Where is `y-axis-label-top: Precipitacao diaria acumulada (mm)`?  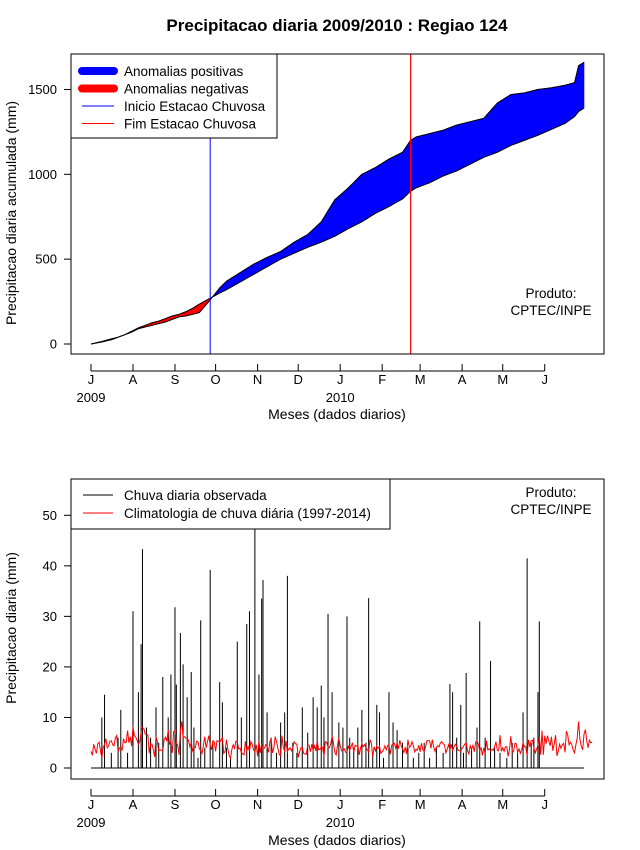 y-axis-label-top: Precipitacao diaria acumulada (mm) is located at coordinates (11, 213).